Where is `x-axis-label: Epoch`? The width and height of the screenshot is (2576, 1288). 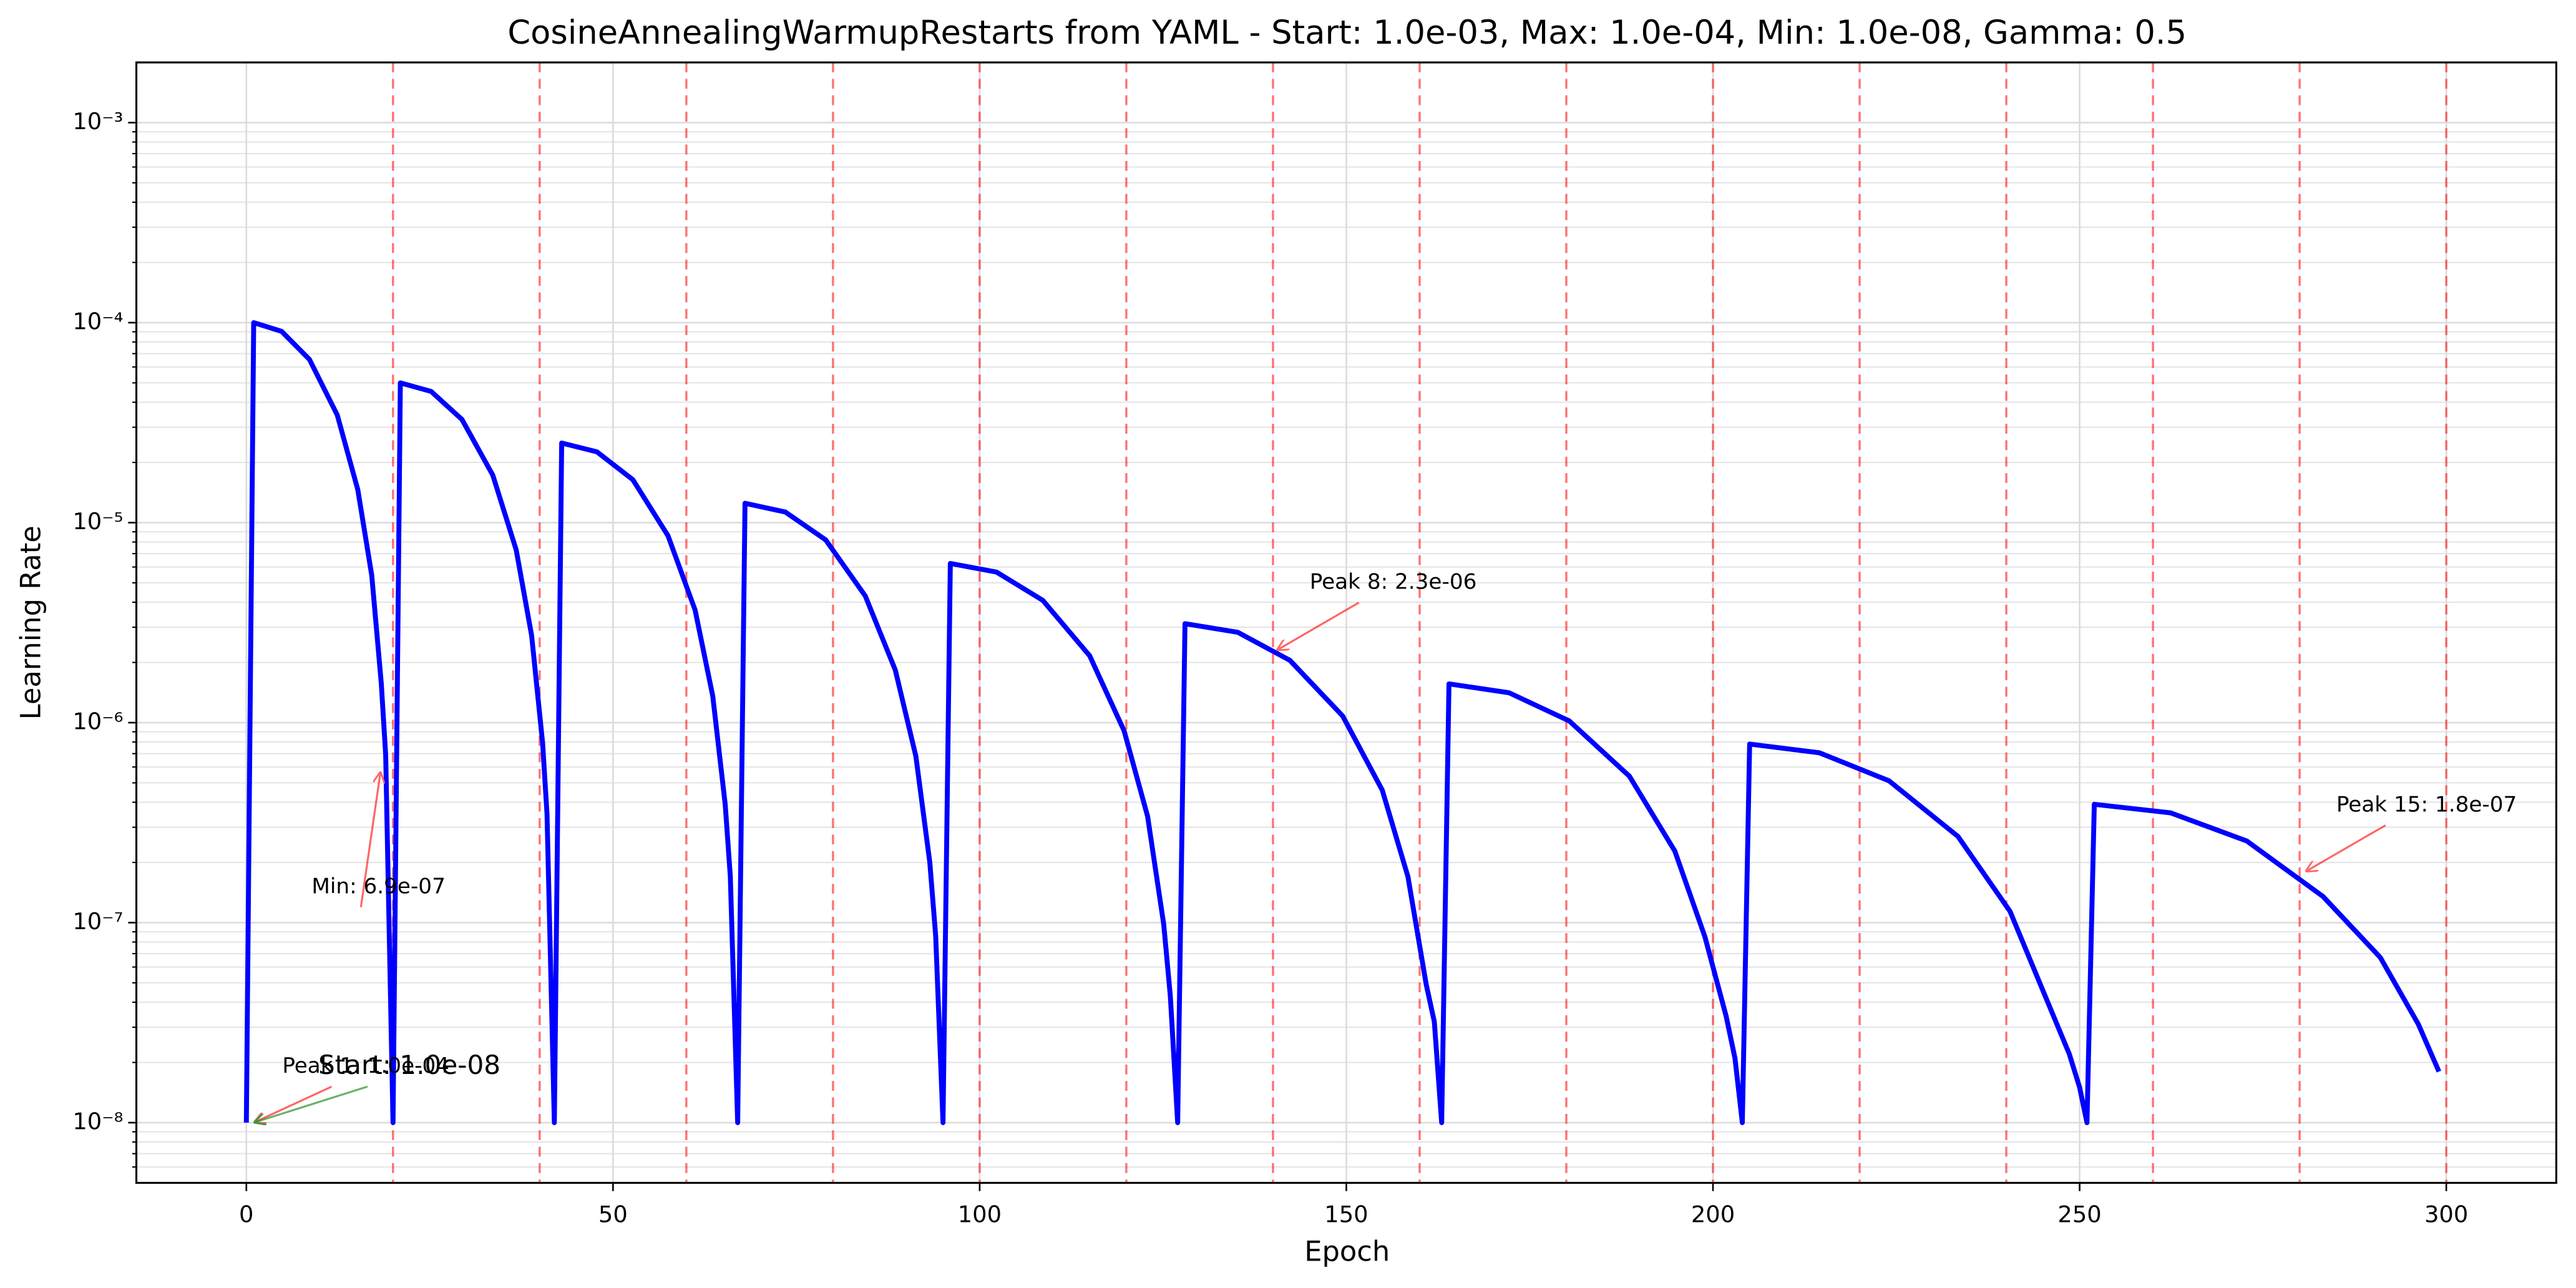 x-axis-label: Epoch is located at coordinates (1347, 1251).